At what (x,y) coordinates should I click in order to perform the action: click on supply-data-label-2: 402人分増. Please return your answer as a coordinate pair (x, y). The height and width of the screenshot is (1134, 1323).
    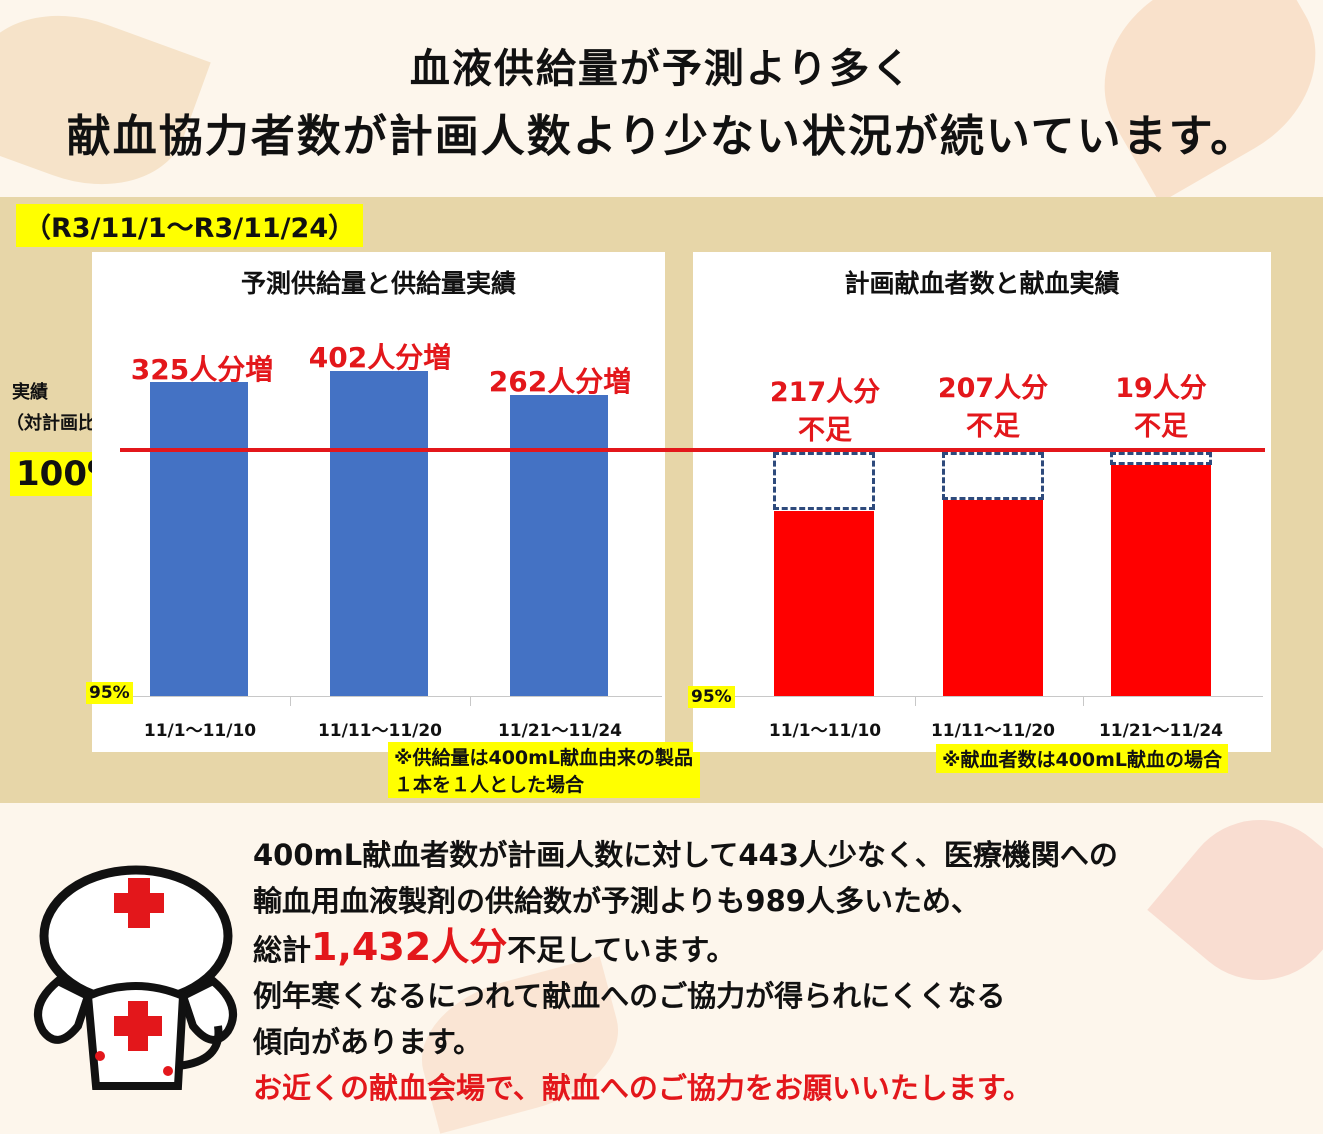
    Looking at the image, I should click on (380, 357).